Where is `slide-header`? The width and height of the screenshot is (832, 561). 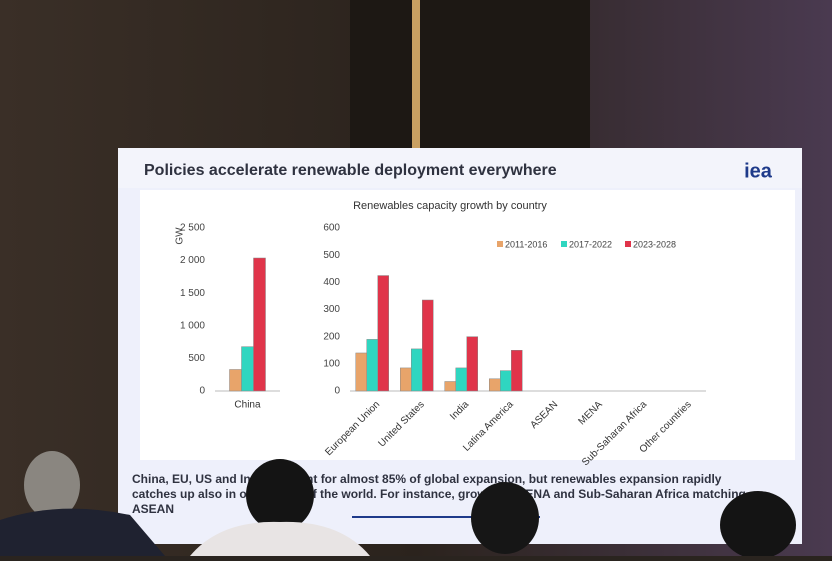
slide-header is located at coordinates (460, 168).